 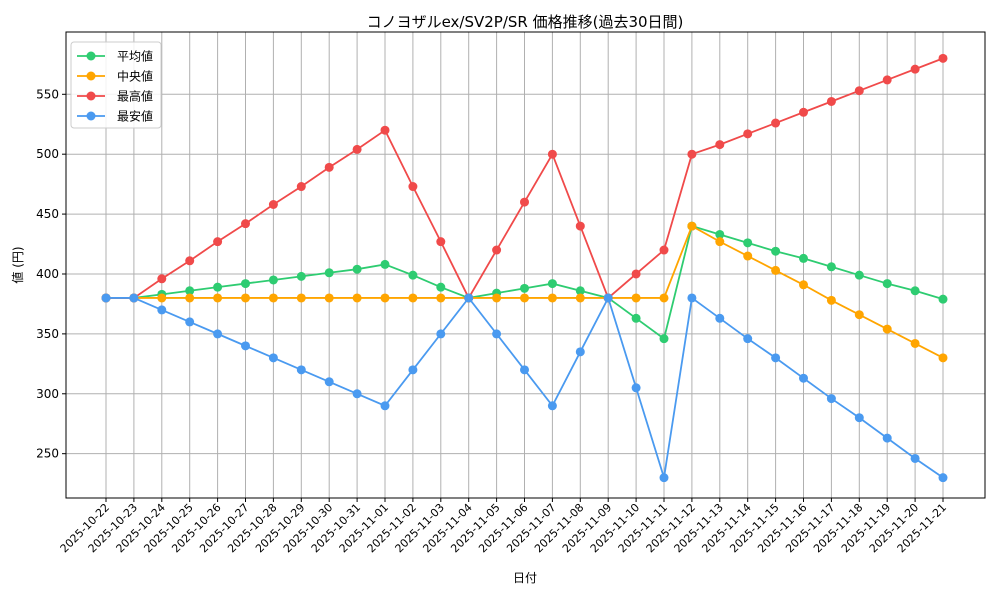 I want to click on y-tick-label: 400, so click(x=47, y=274).